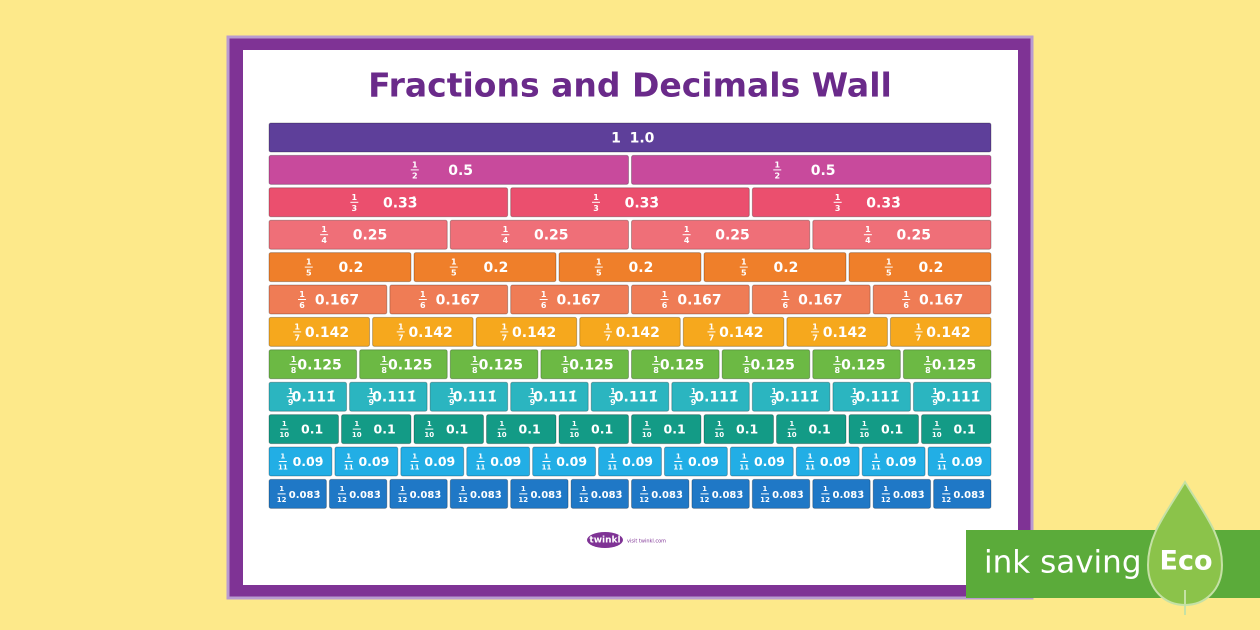 The height and width of the screenshot is (630, 1260). What do you see at coordinates (309, 273) in the screenshot?
I see `denominator: 5` at bounding box center [309, 273].